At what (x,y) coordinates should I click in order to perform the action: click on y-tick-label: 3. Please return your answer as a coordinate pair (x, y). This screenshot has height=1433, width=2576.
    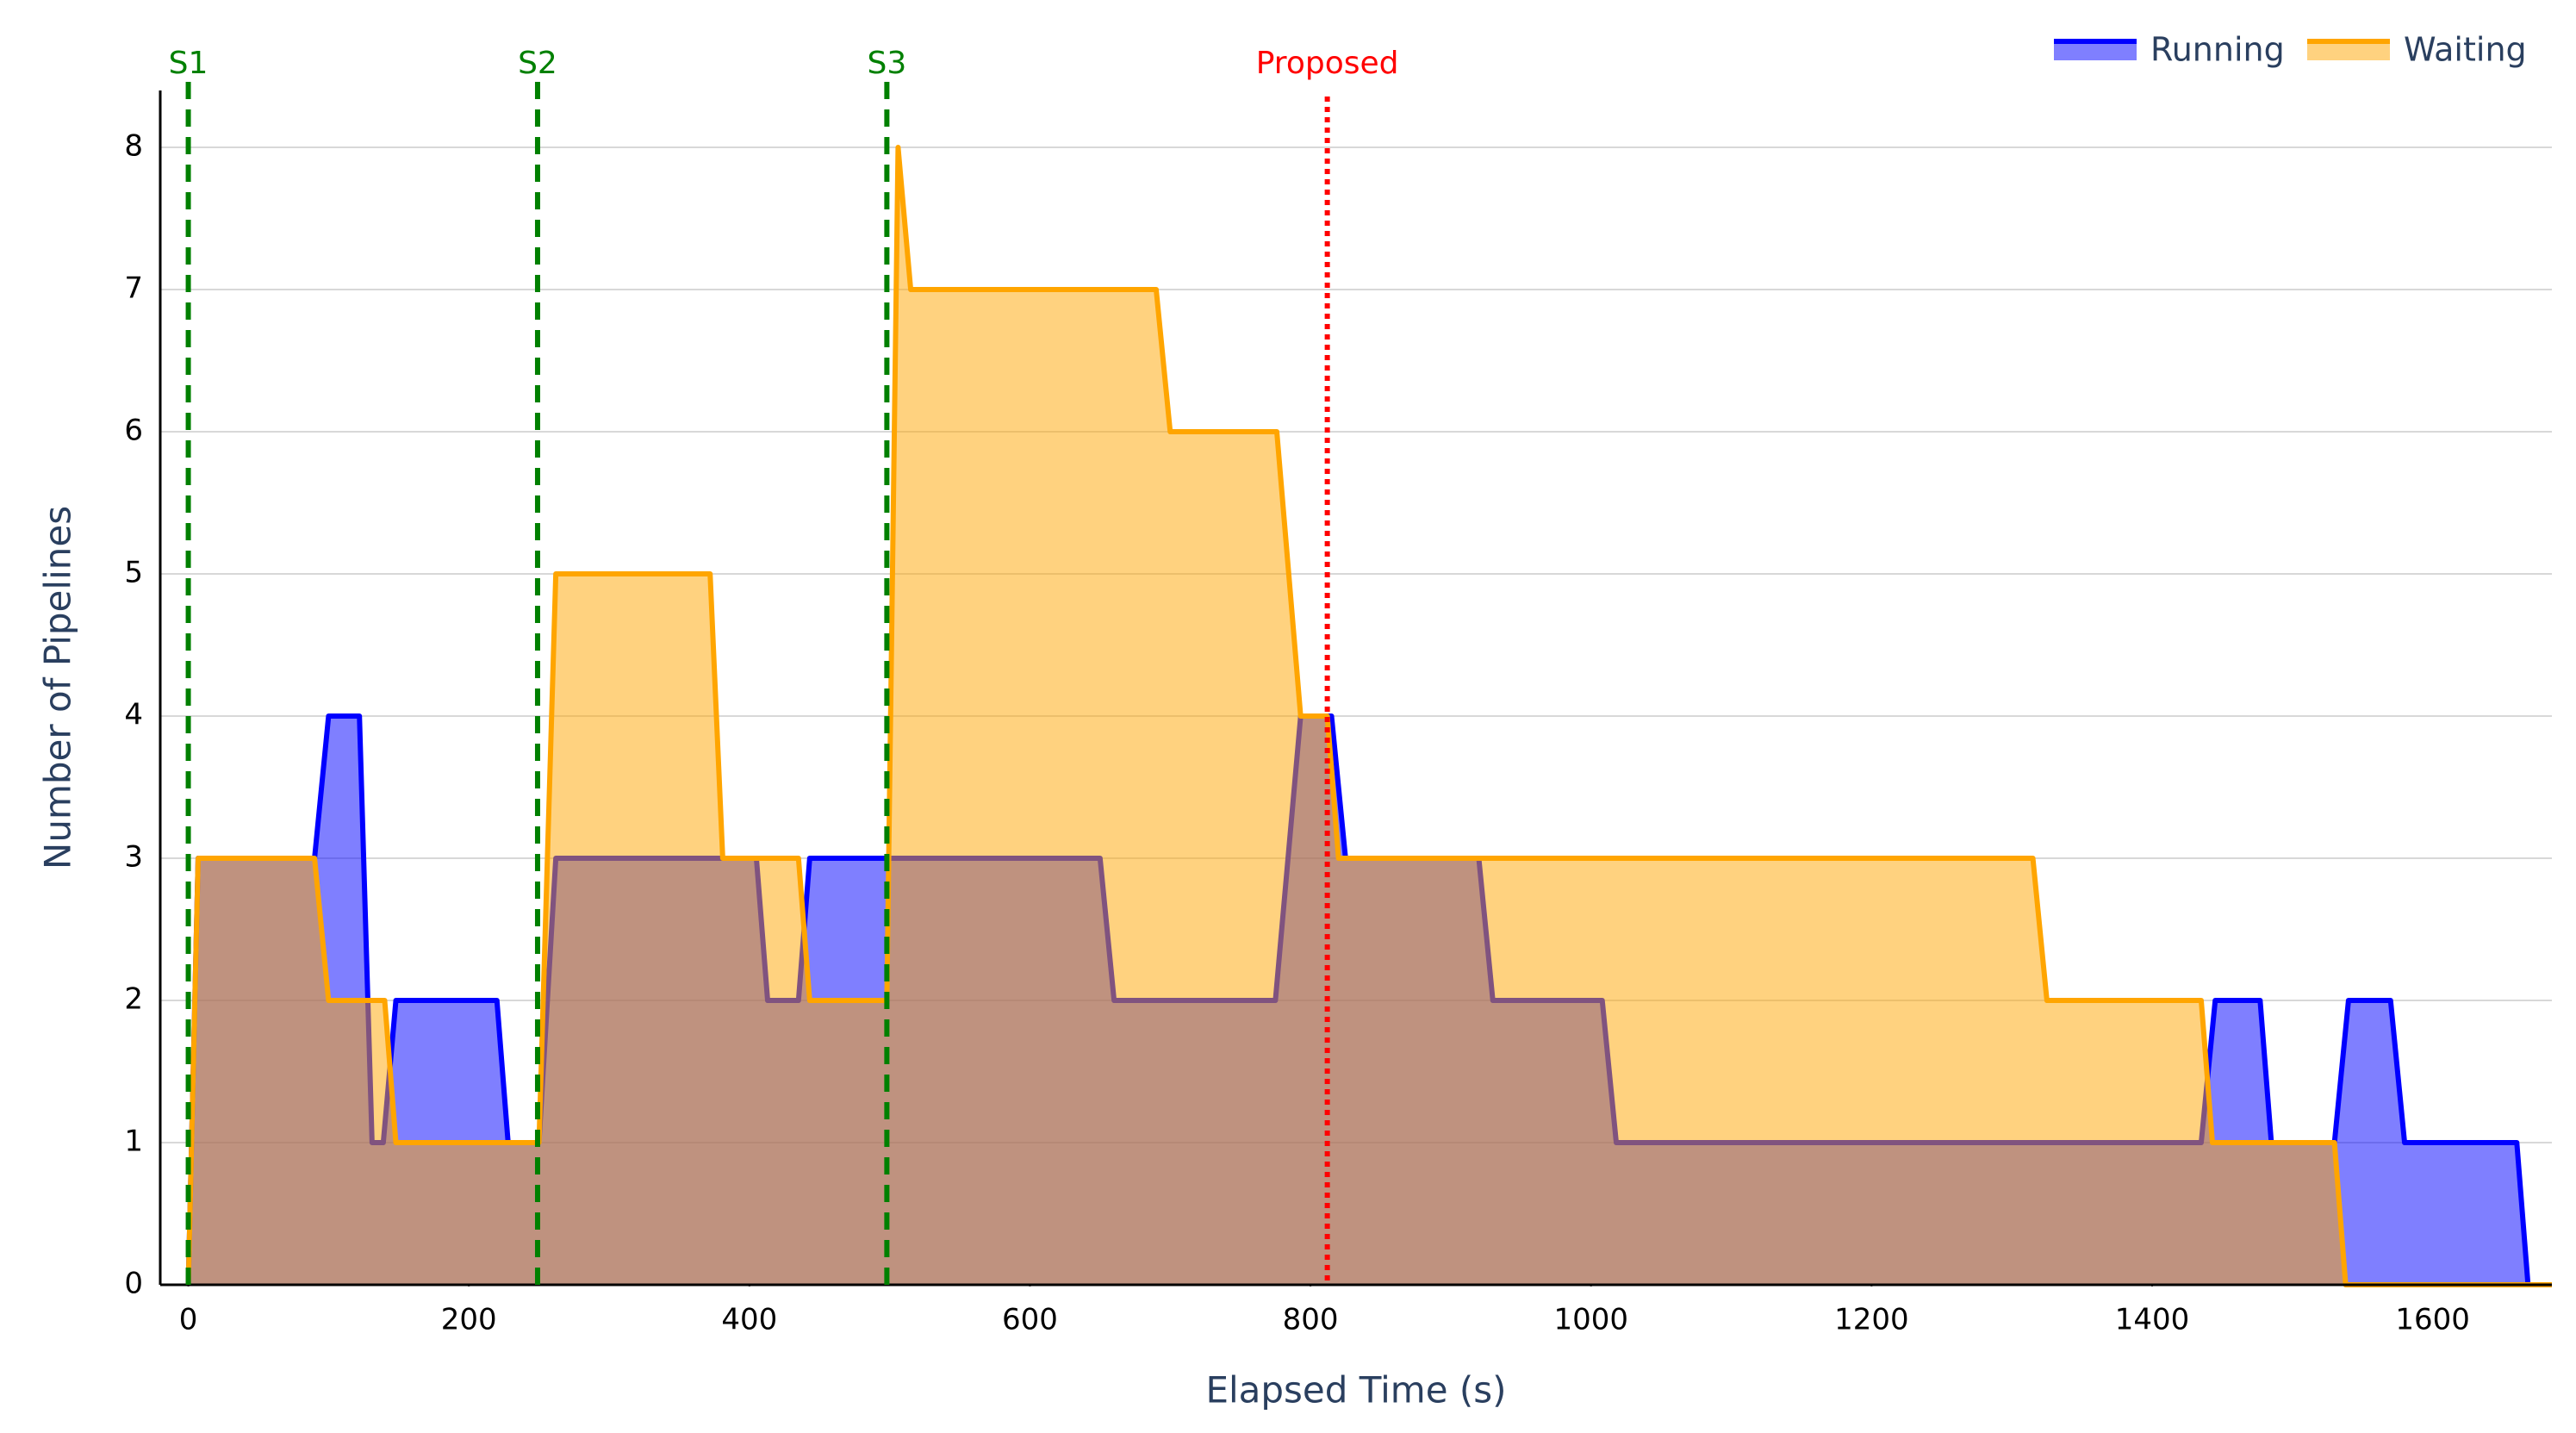
    Looking at the image, I should click on (134, 858).